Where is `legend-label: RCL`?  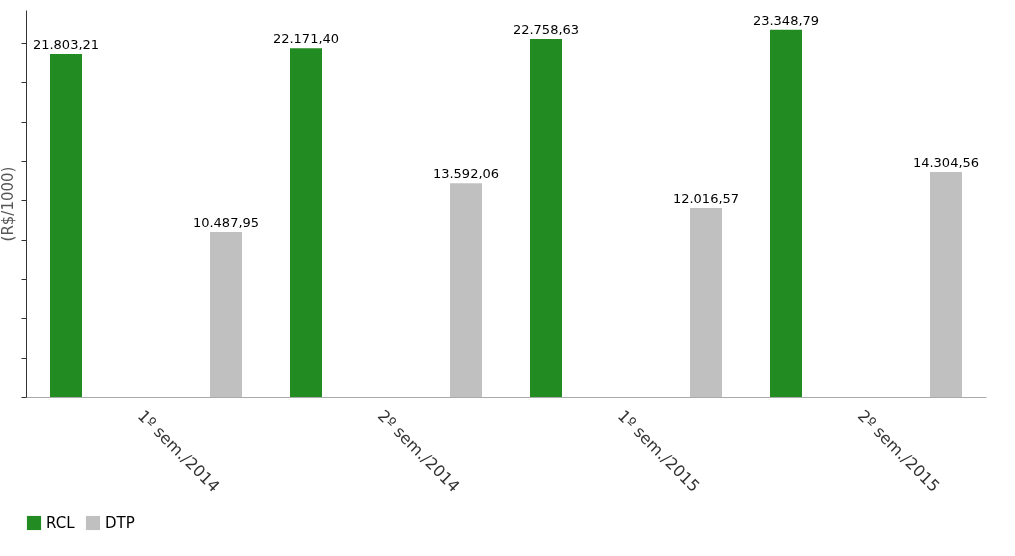 legend-label: RCL is located at coordinates (61, 523).